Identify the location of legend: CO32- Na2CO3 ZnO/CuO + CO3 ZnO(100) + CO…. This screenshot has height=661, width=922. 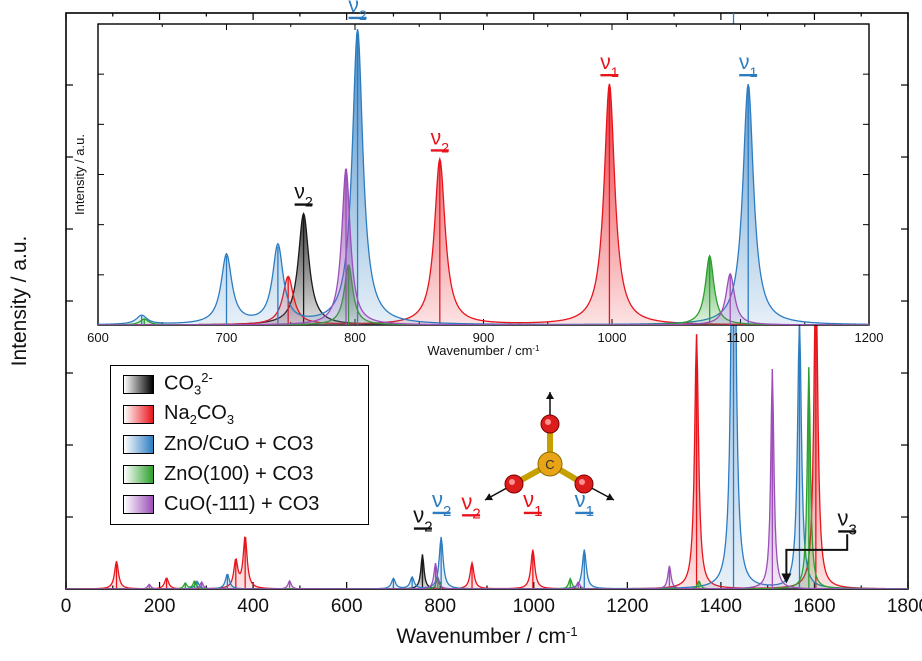
(239, 445).